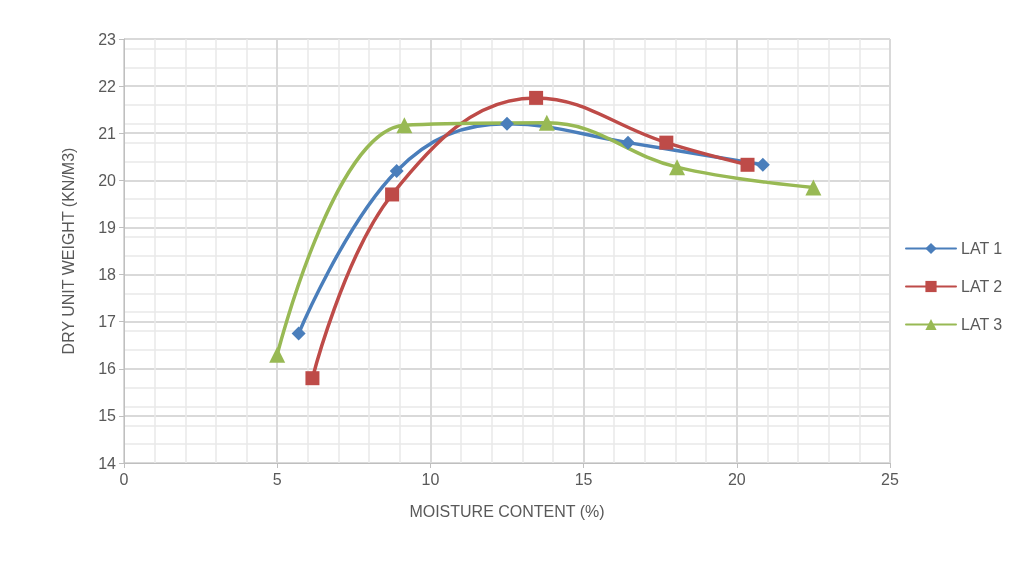  What do you see at coordinates (736, 479) in the screenshot?
I see `x-tick-label: 20` at bounding box center [736, 479].